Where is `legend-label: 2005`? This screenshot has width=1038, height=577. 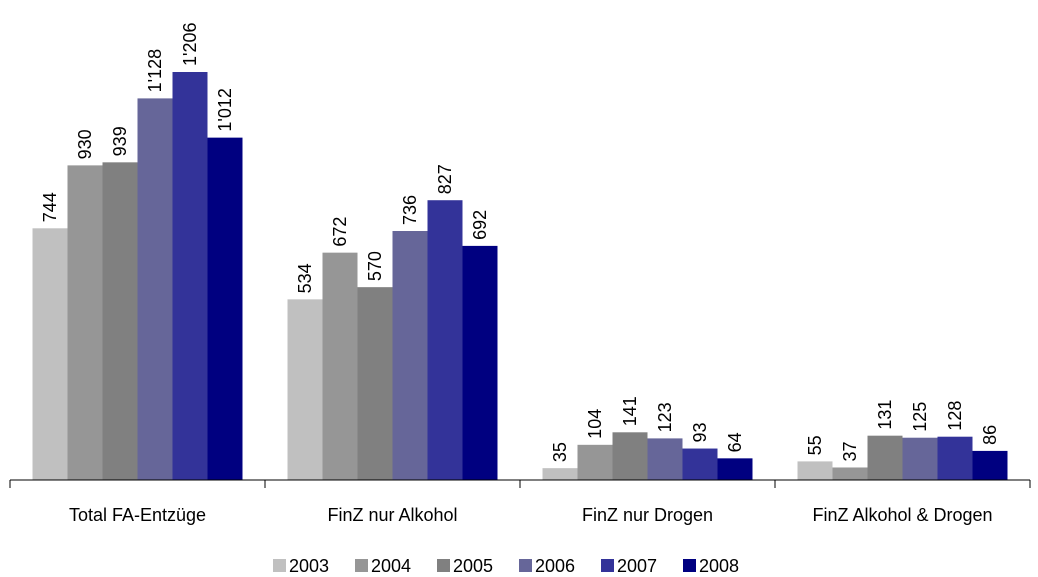
legend-label: 2005 is located at coordinates (473, 566).